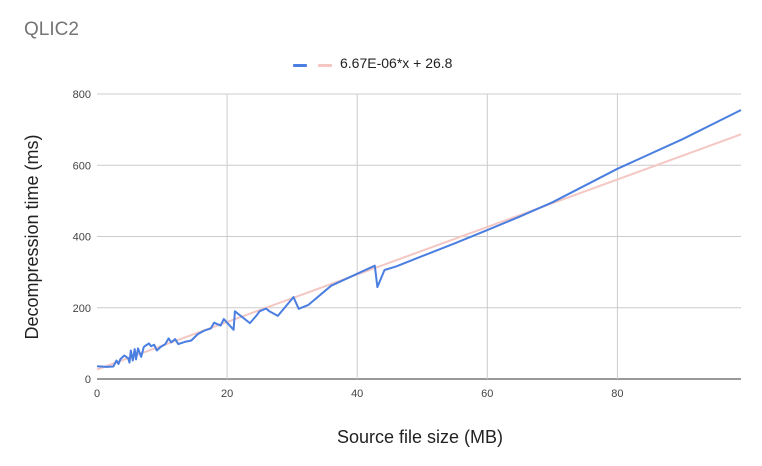 This screenshot has height=466, width=762. What do you see at coordinates (227, 394) in the screenshot?
I see `x-tick-label: 20` at bounding box center [227, 394].